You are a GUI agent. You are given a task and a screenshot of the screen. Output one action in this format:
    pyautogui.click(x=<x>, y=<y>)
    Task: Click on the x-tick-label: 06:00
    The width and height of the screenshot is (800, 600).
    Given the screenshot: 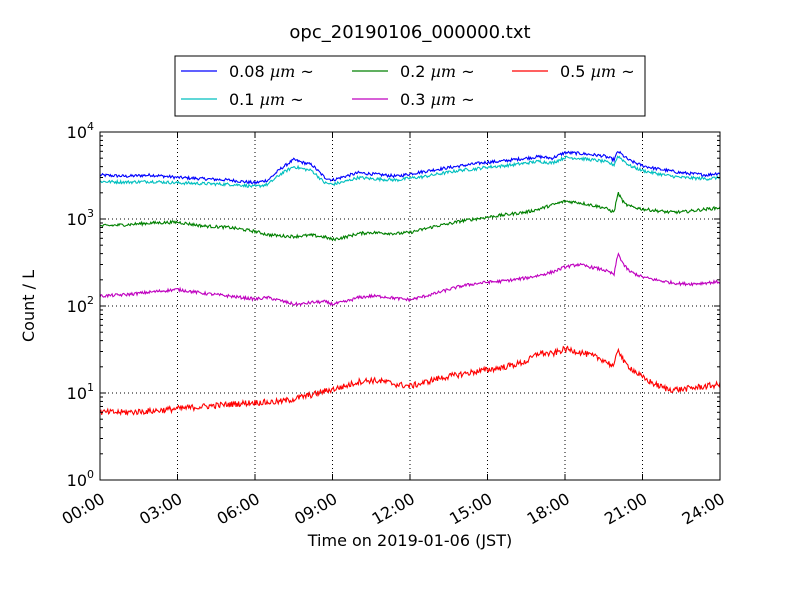 What is the action you would take?
    pyautogui.click(x=238, y=509)
    